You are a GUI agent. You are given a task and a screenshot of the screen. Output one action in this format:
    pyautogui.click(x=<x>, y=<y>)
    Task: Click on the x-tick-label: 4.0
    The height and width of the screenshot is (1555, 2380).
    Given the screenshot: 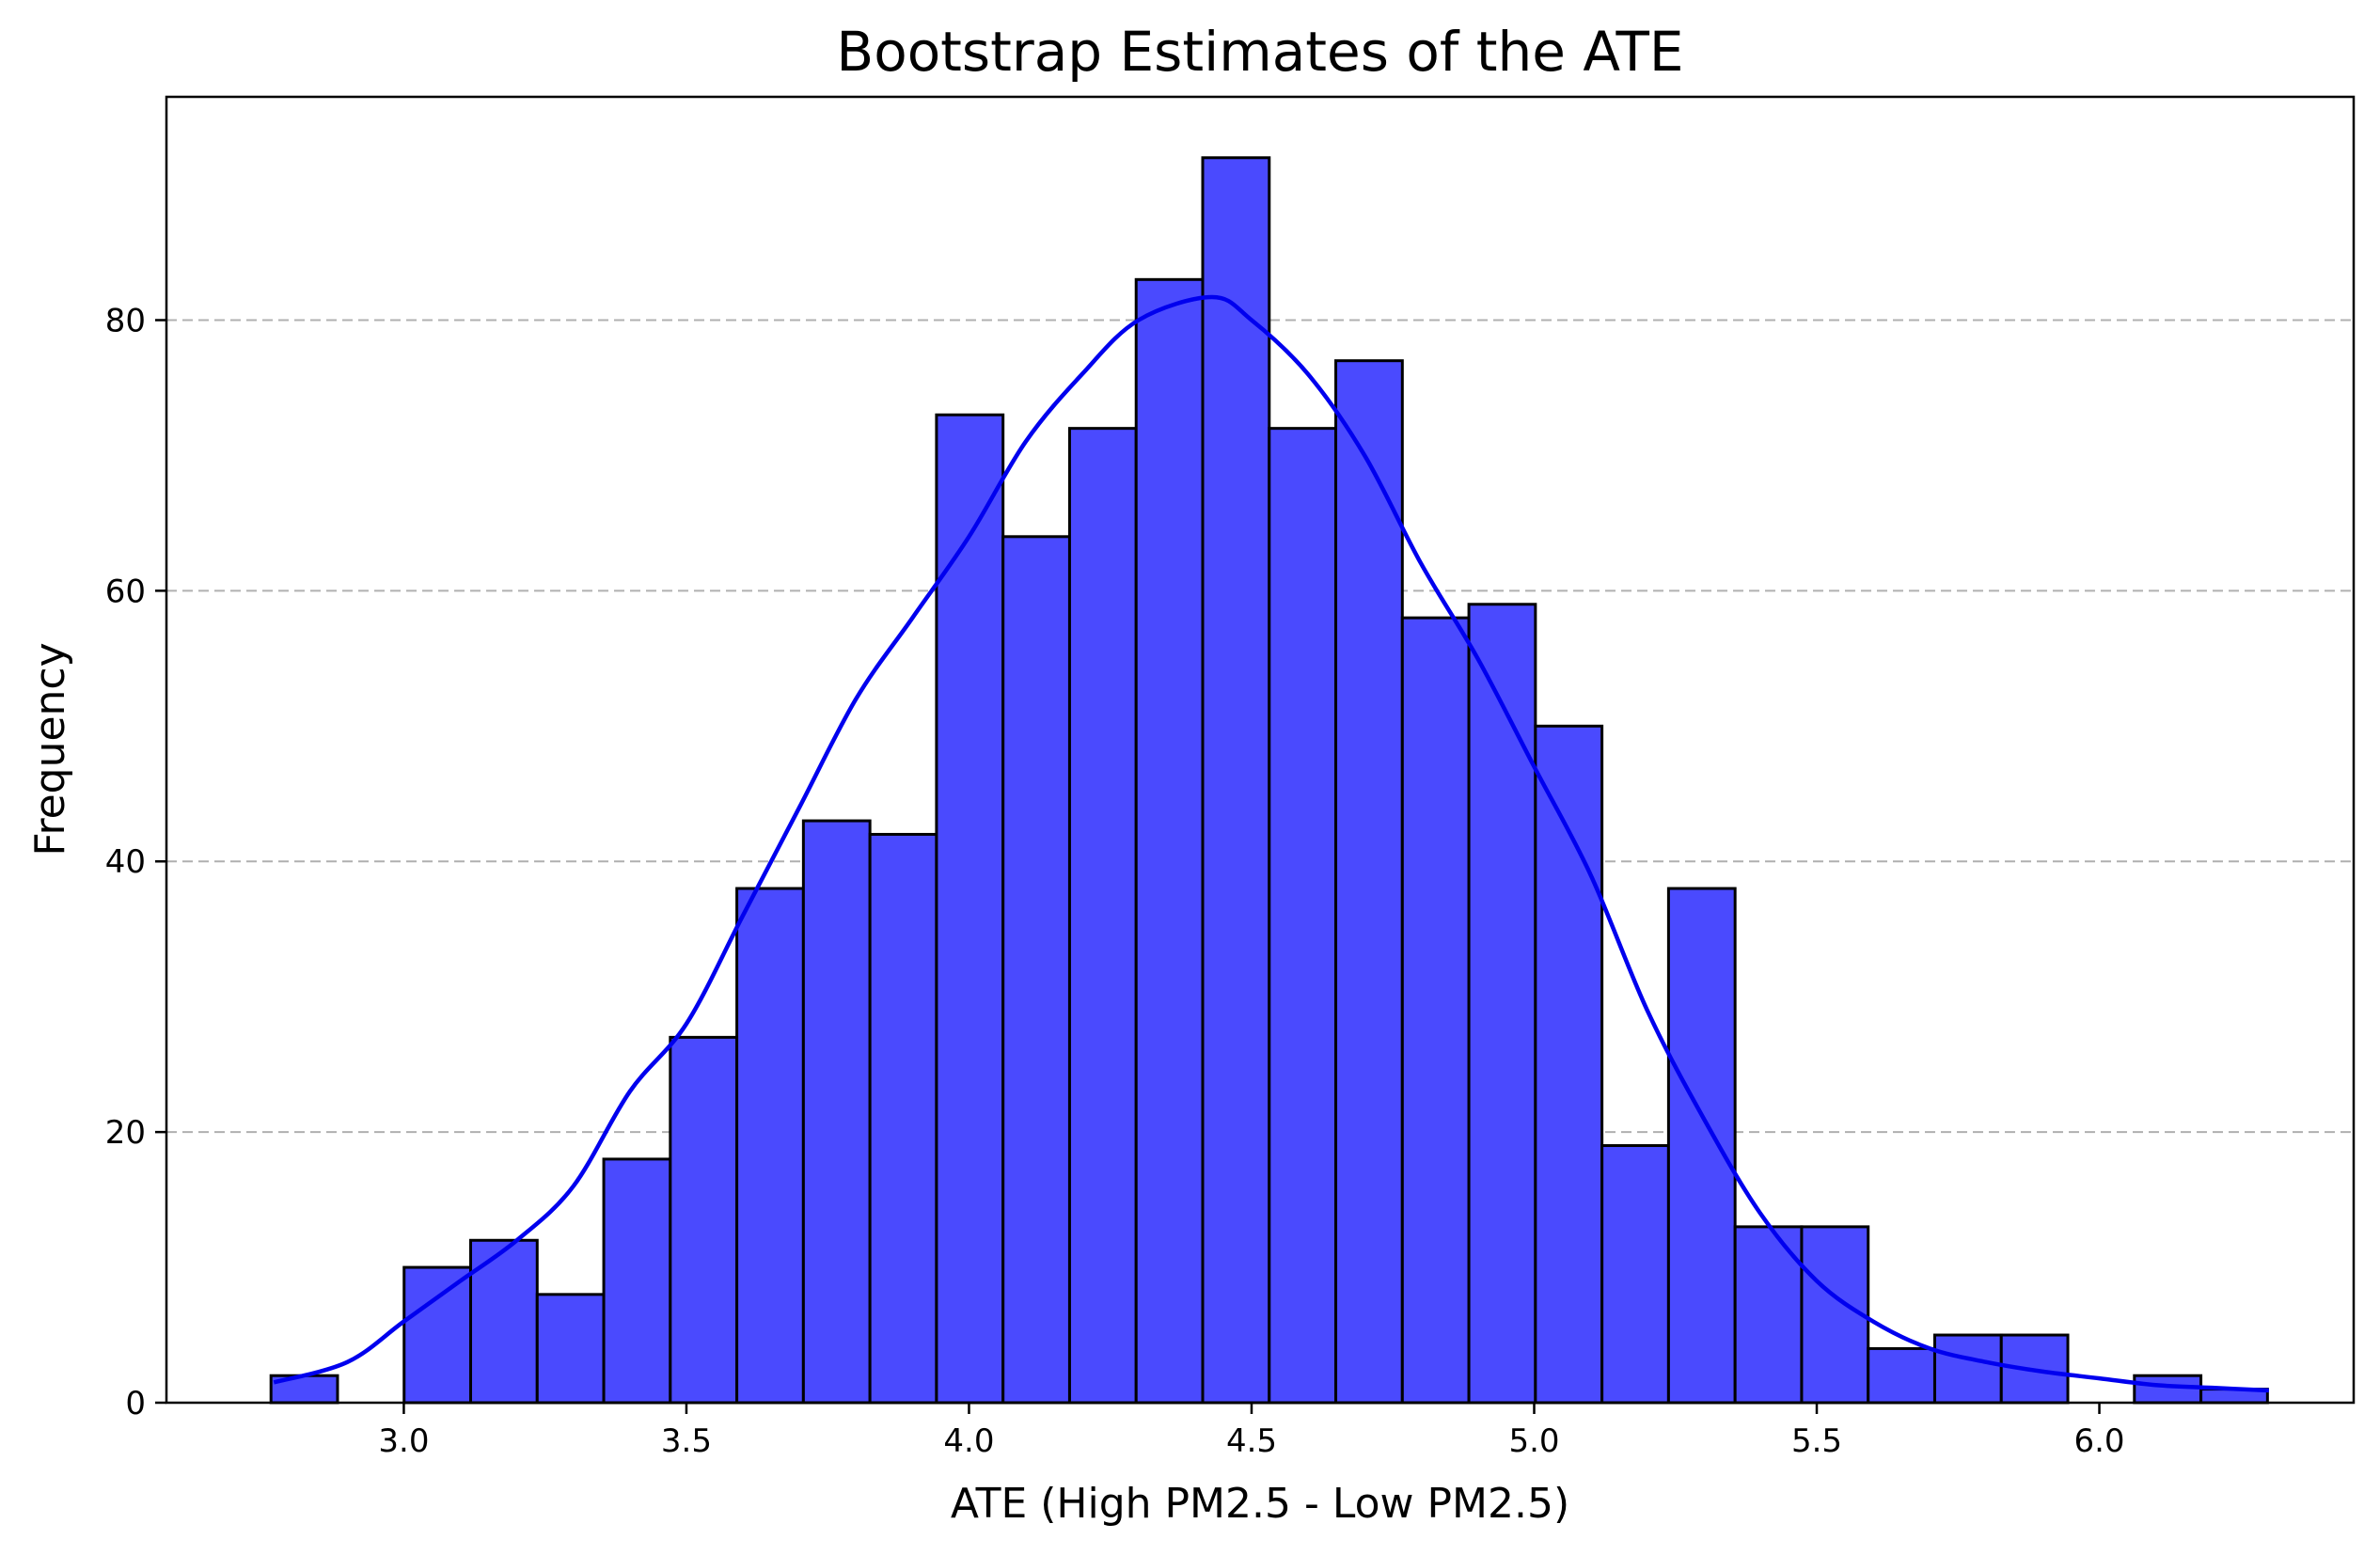 What is the action you would take?
    pyautogui.click(x=968, y=1441)
    